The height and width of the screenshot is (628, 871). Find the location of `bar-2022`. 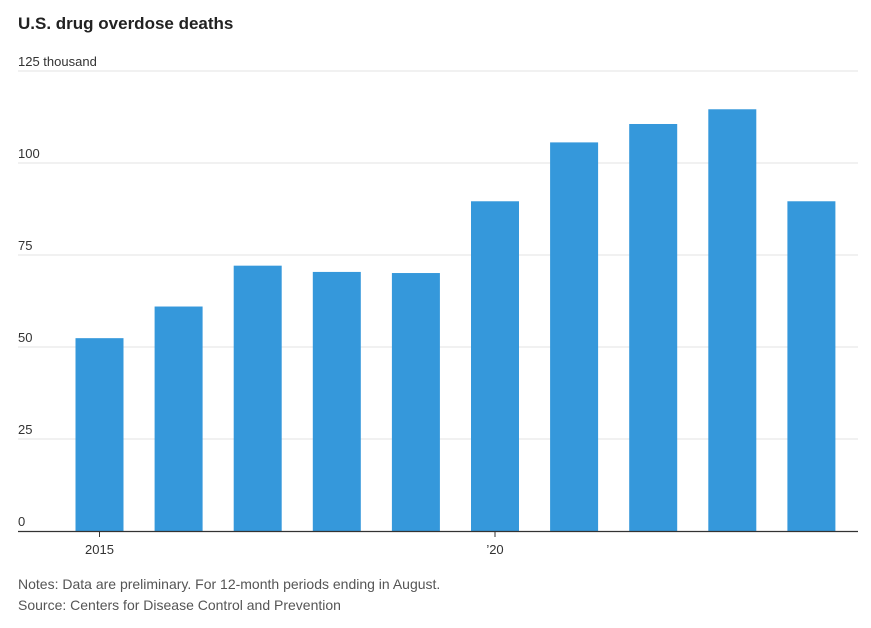

bar-2022 is located at coordinates (653, 327).